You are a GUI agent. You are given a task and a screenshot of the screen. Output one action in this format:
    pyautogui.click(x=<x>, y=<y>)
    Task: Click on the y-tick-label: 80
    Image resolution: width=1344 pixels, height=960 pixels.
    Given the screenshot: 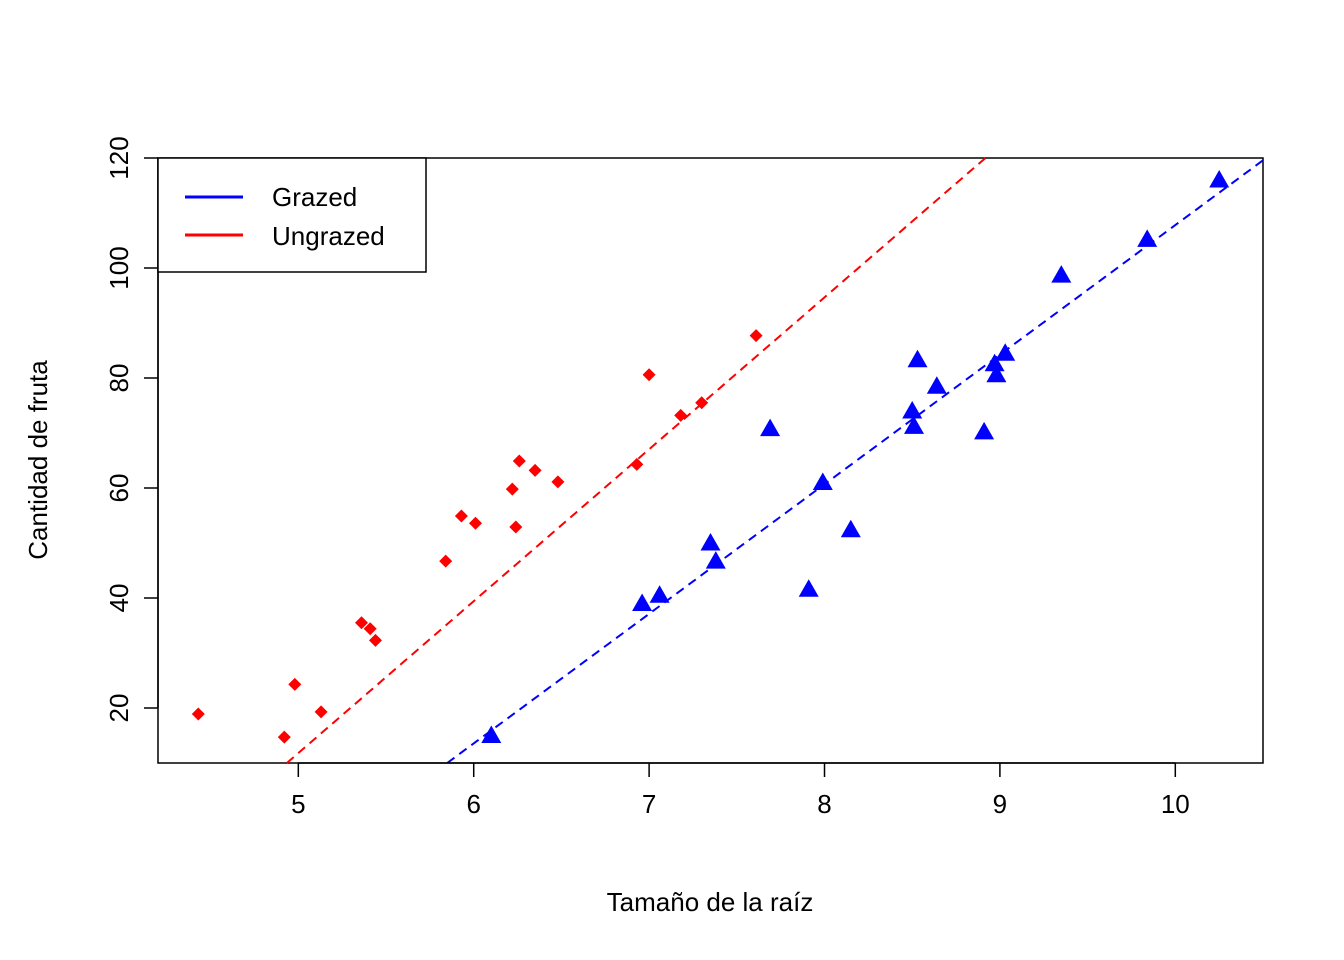 What is the action you would take?
    pyautogui.click(x=119, y=378)
    